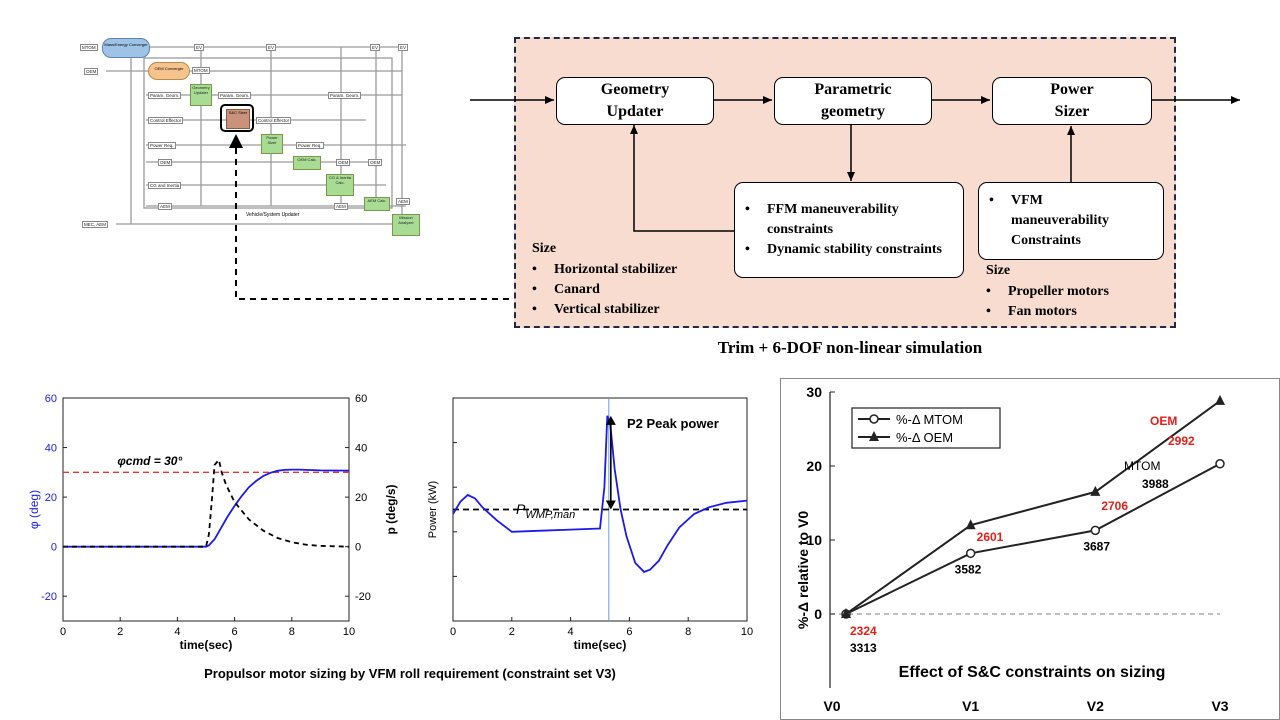 This screenshot has height=720, width=1280. I want to click on y-tick-label: 30, so click(814, 392).